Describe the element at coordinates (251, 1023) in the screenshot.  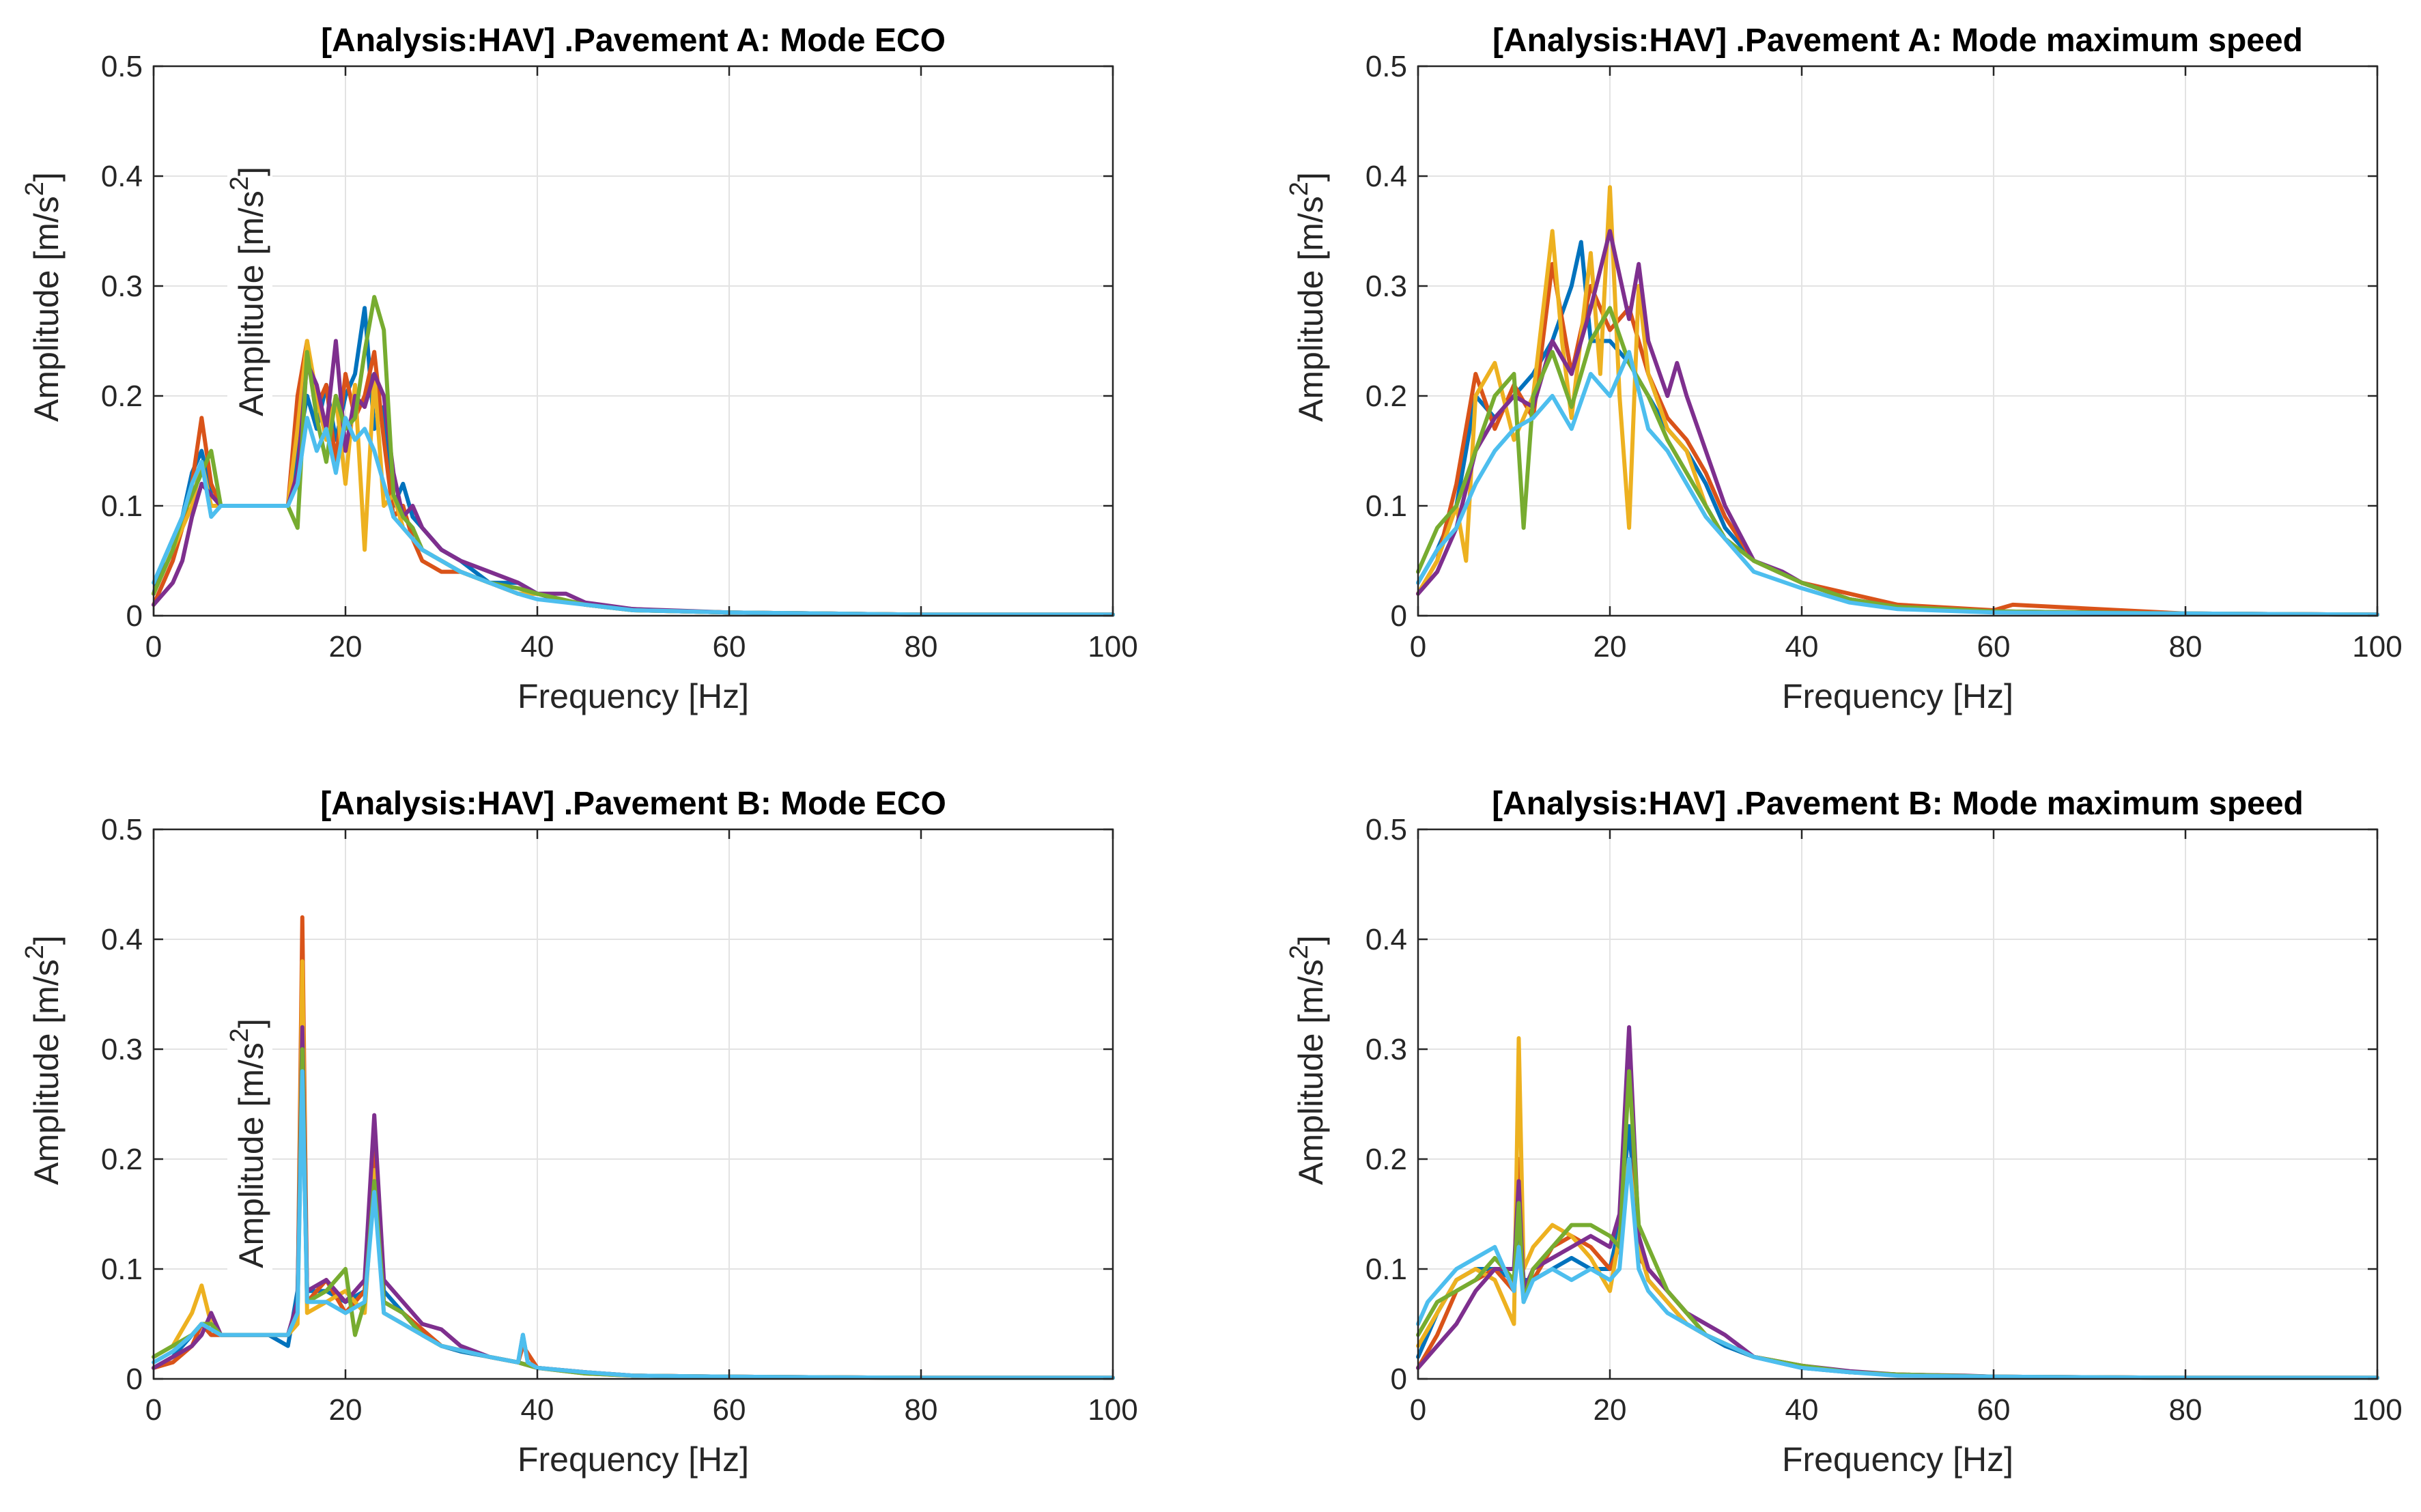
I see `overlap-y-label-close: ]` at that location.